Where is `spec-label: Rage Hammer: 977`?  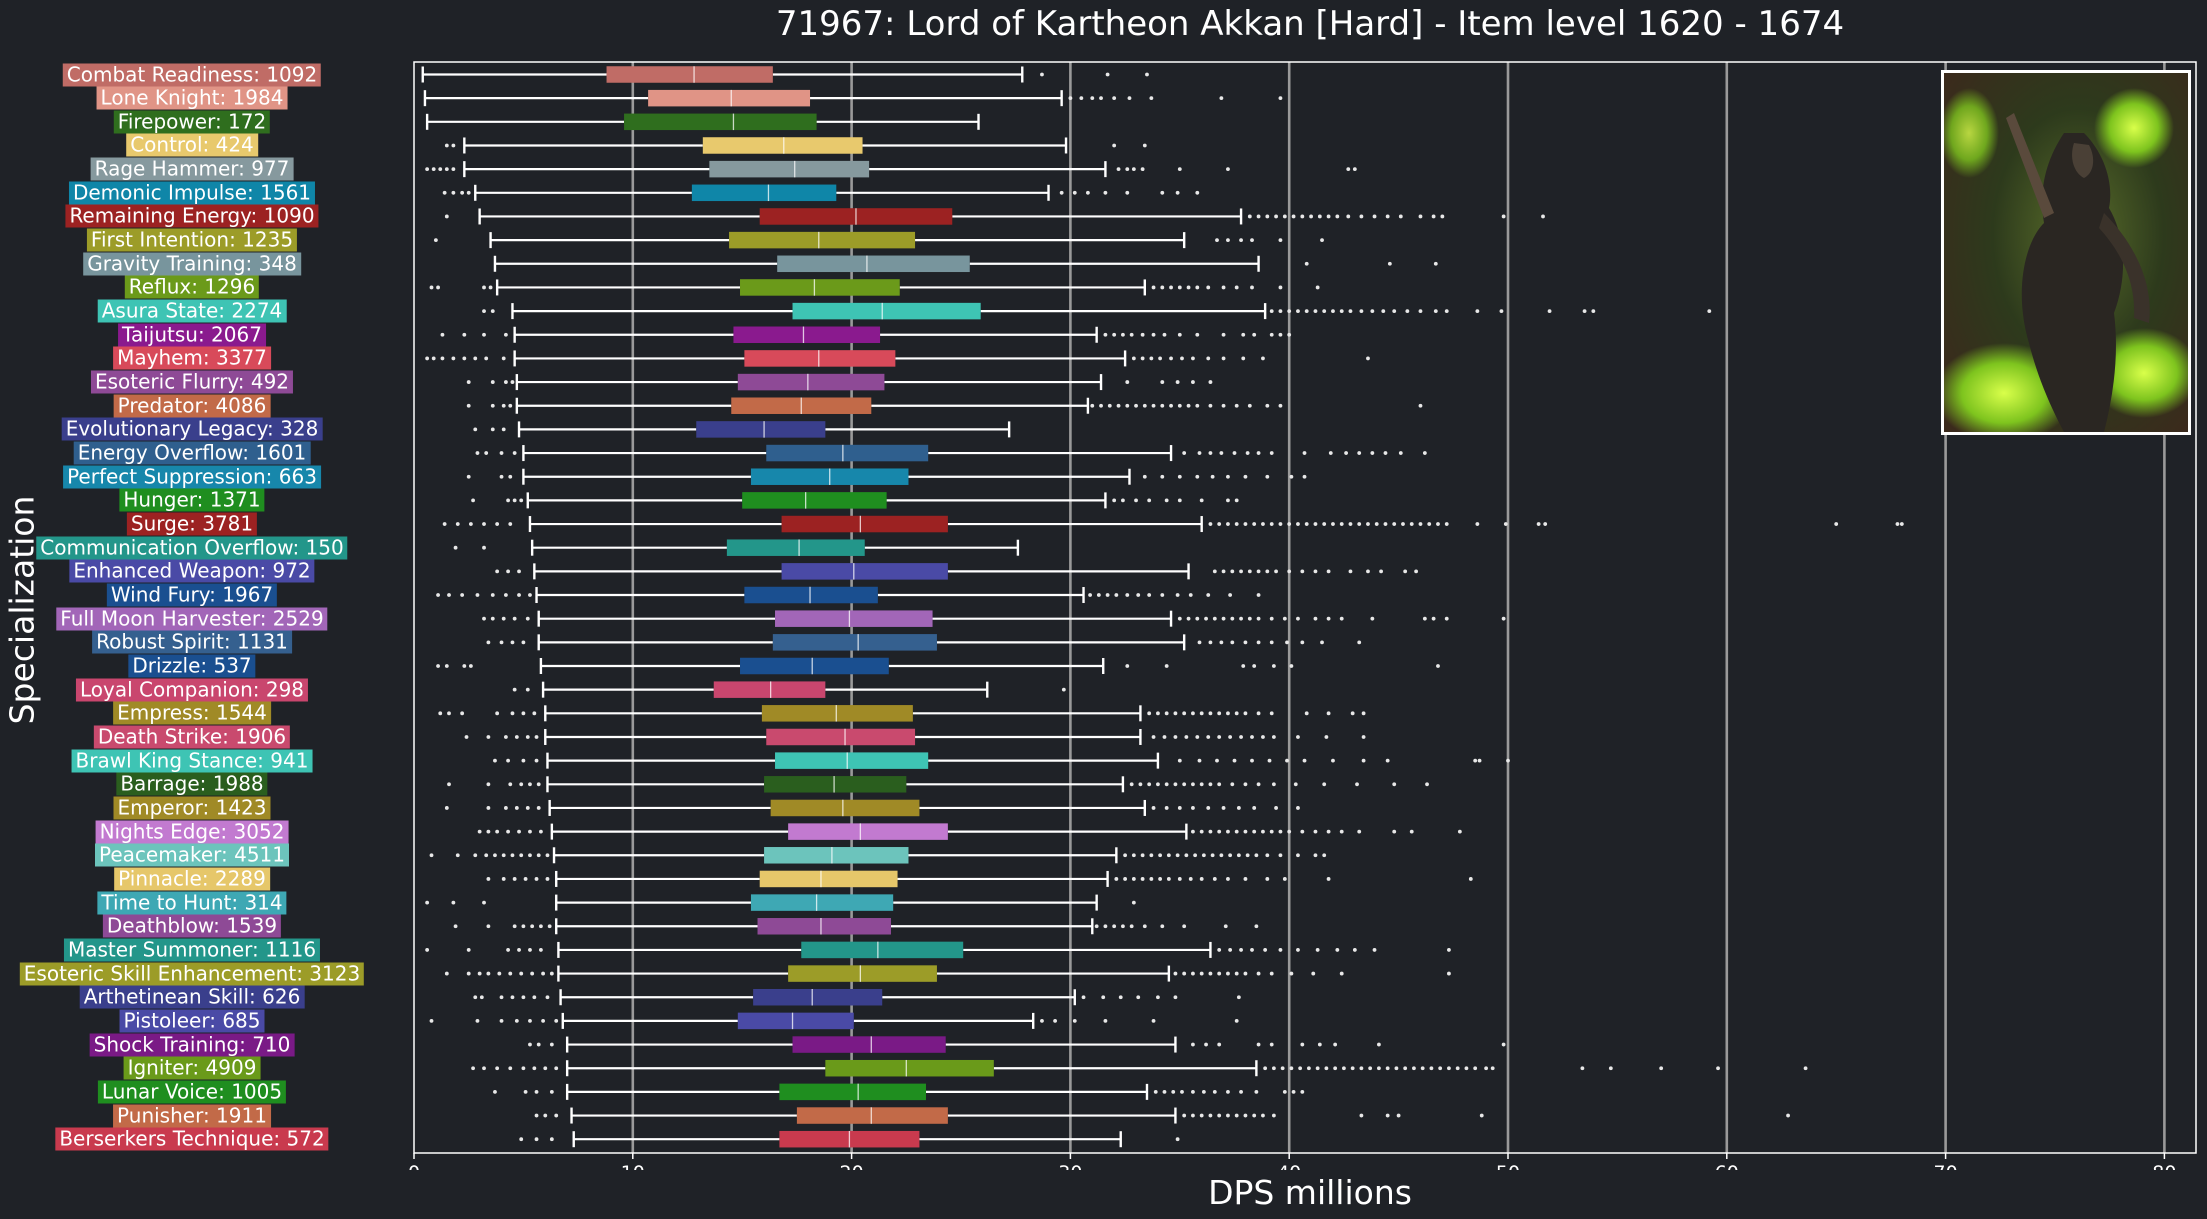 spec-label: Rage Hammer: 977 is located at coordinates (192, 169).